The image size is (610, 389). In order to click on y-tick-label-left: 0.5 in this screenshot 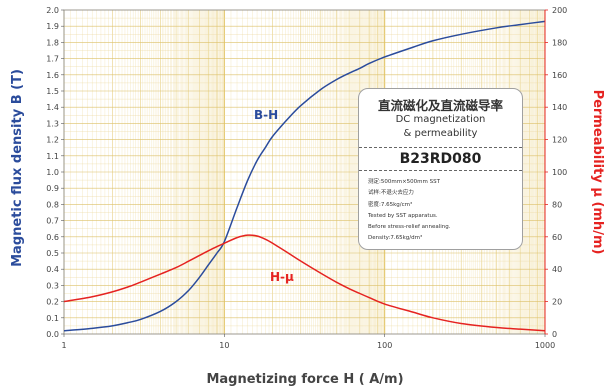, I will do `click(52, 253)`.